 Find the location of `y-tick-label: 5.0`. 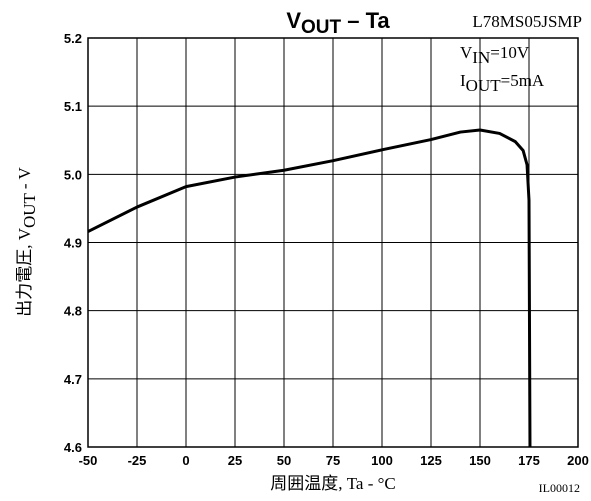

y-tick-label: 5.0 is located at coordinates (73, 174).